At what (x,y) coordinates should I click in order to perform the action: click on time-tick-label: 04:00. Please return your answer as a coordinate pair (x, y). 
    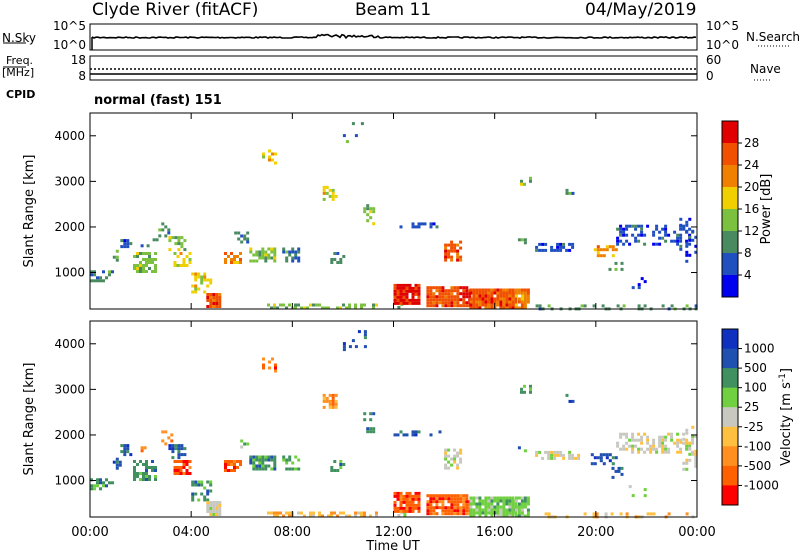
    Looking at the image, I should click on (190, 532).